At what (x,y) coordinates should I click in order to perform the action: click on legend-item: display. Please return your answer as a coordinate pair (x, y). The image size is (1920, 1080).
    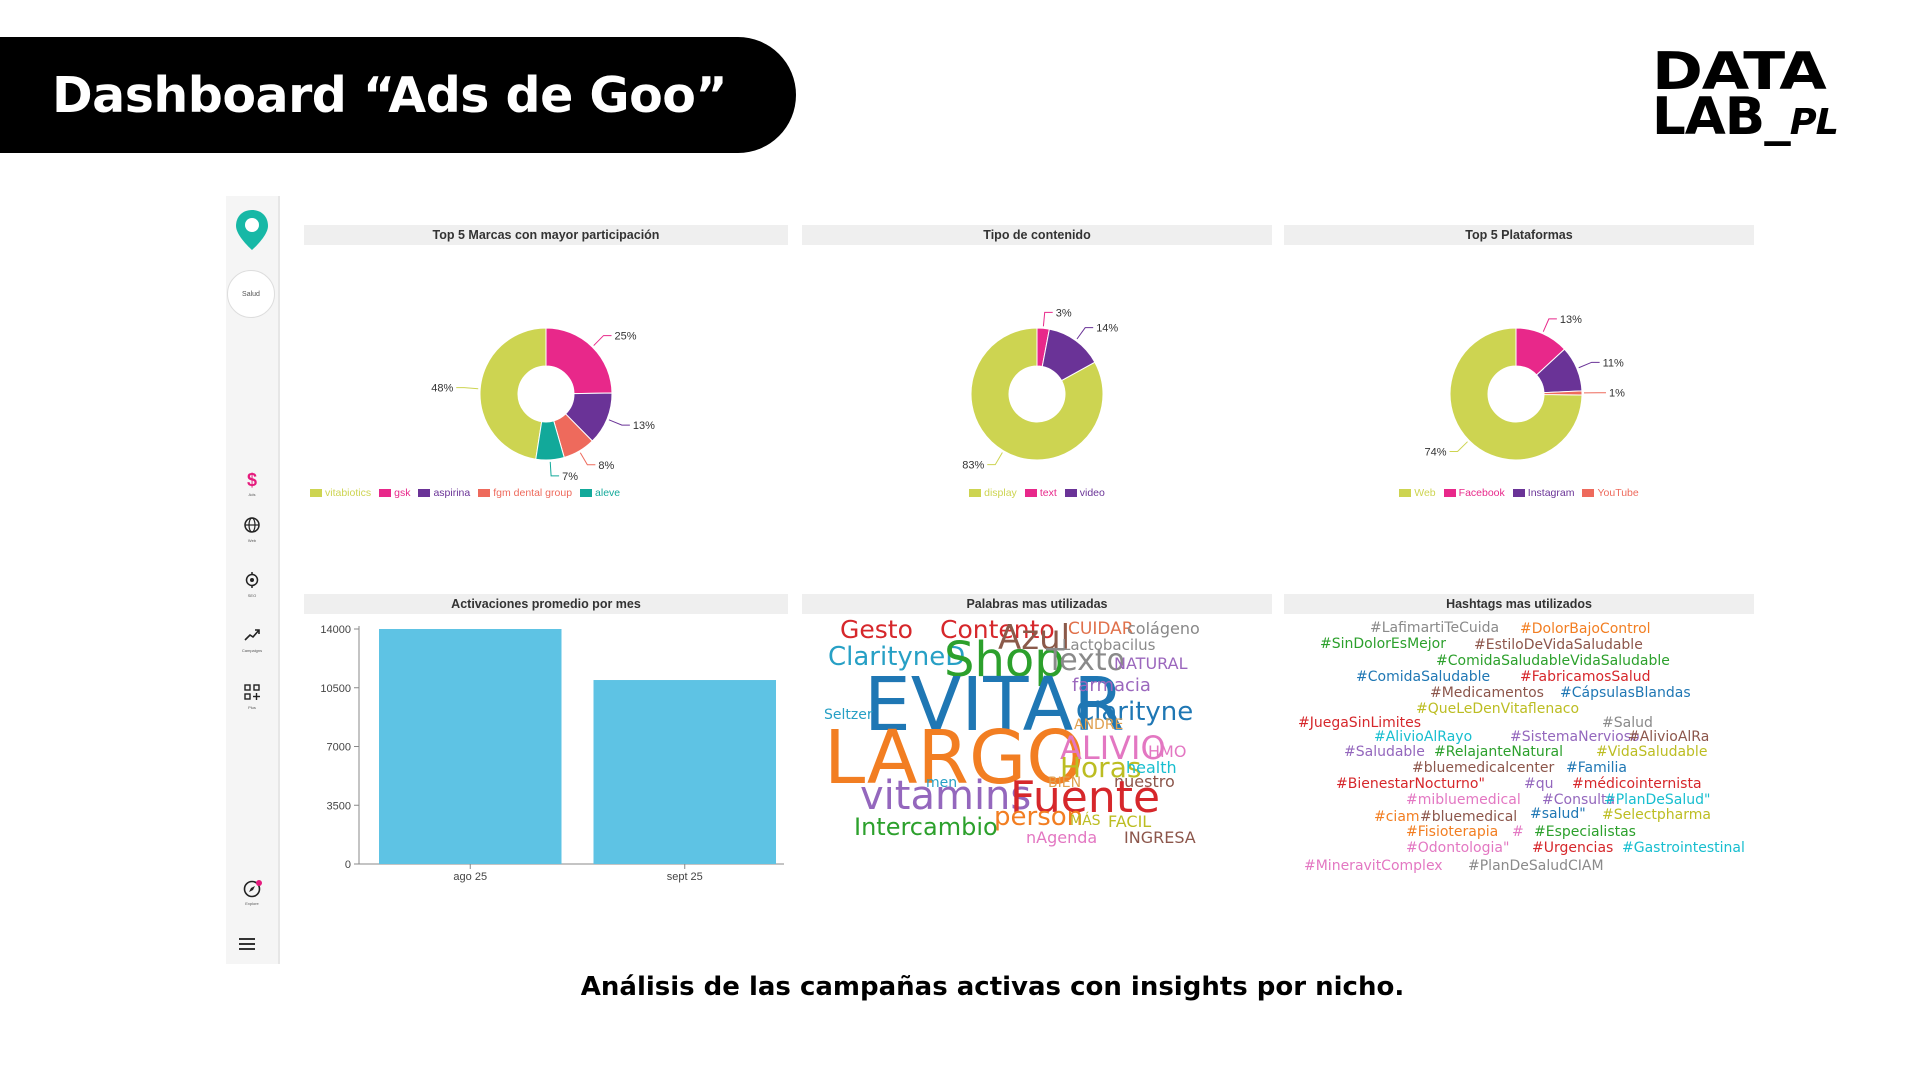
    Looking at the image, I should click on (993, 493).